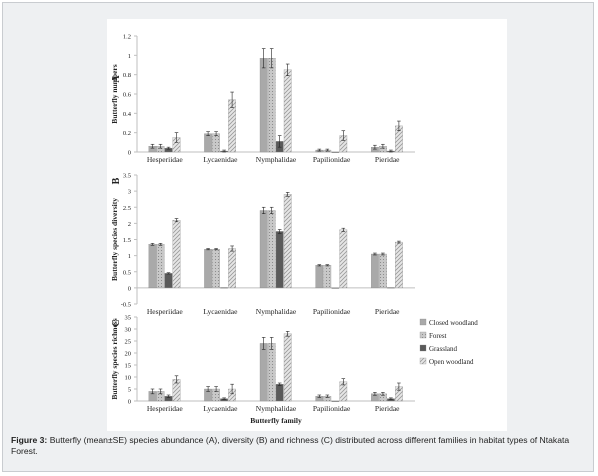 This screenshot has height=476, width=598. I want to click on y-tick-label: 1.2, so click(127, 37).